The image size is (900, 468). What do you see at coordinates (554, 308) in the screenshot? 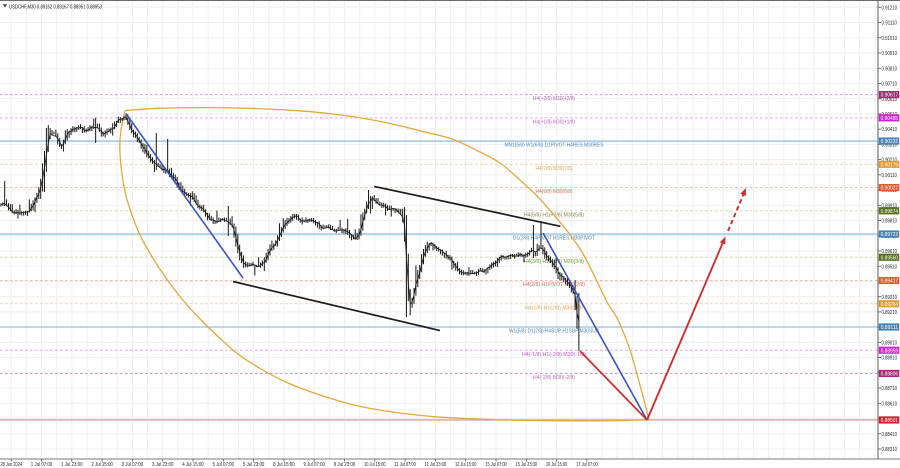
I see `svg-text: H4(1/8) H1(2/8) M30(1/8)` at bounding box center [554, 308].